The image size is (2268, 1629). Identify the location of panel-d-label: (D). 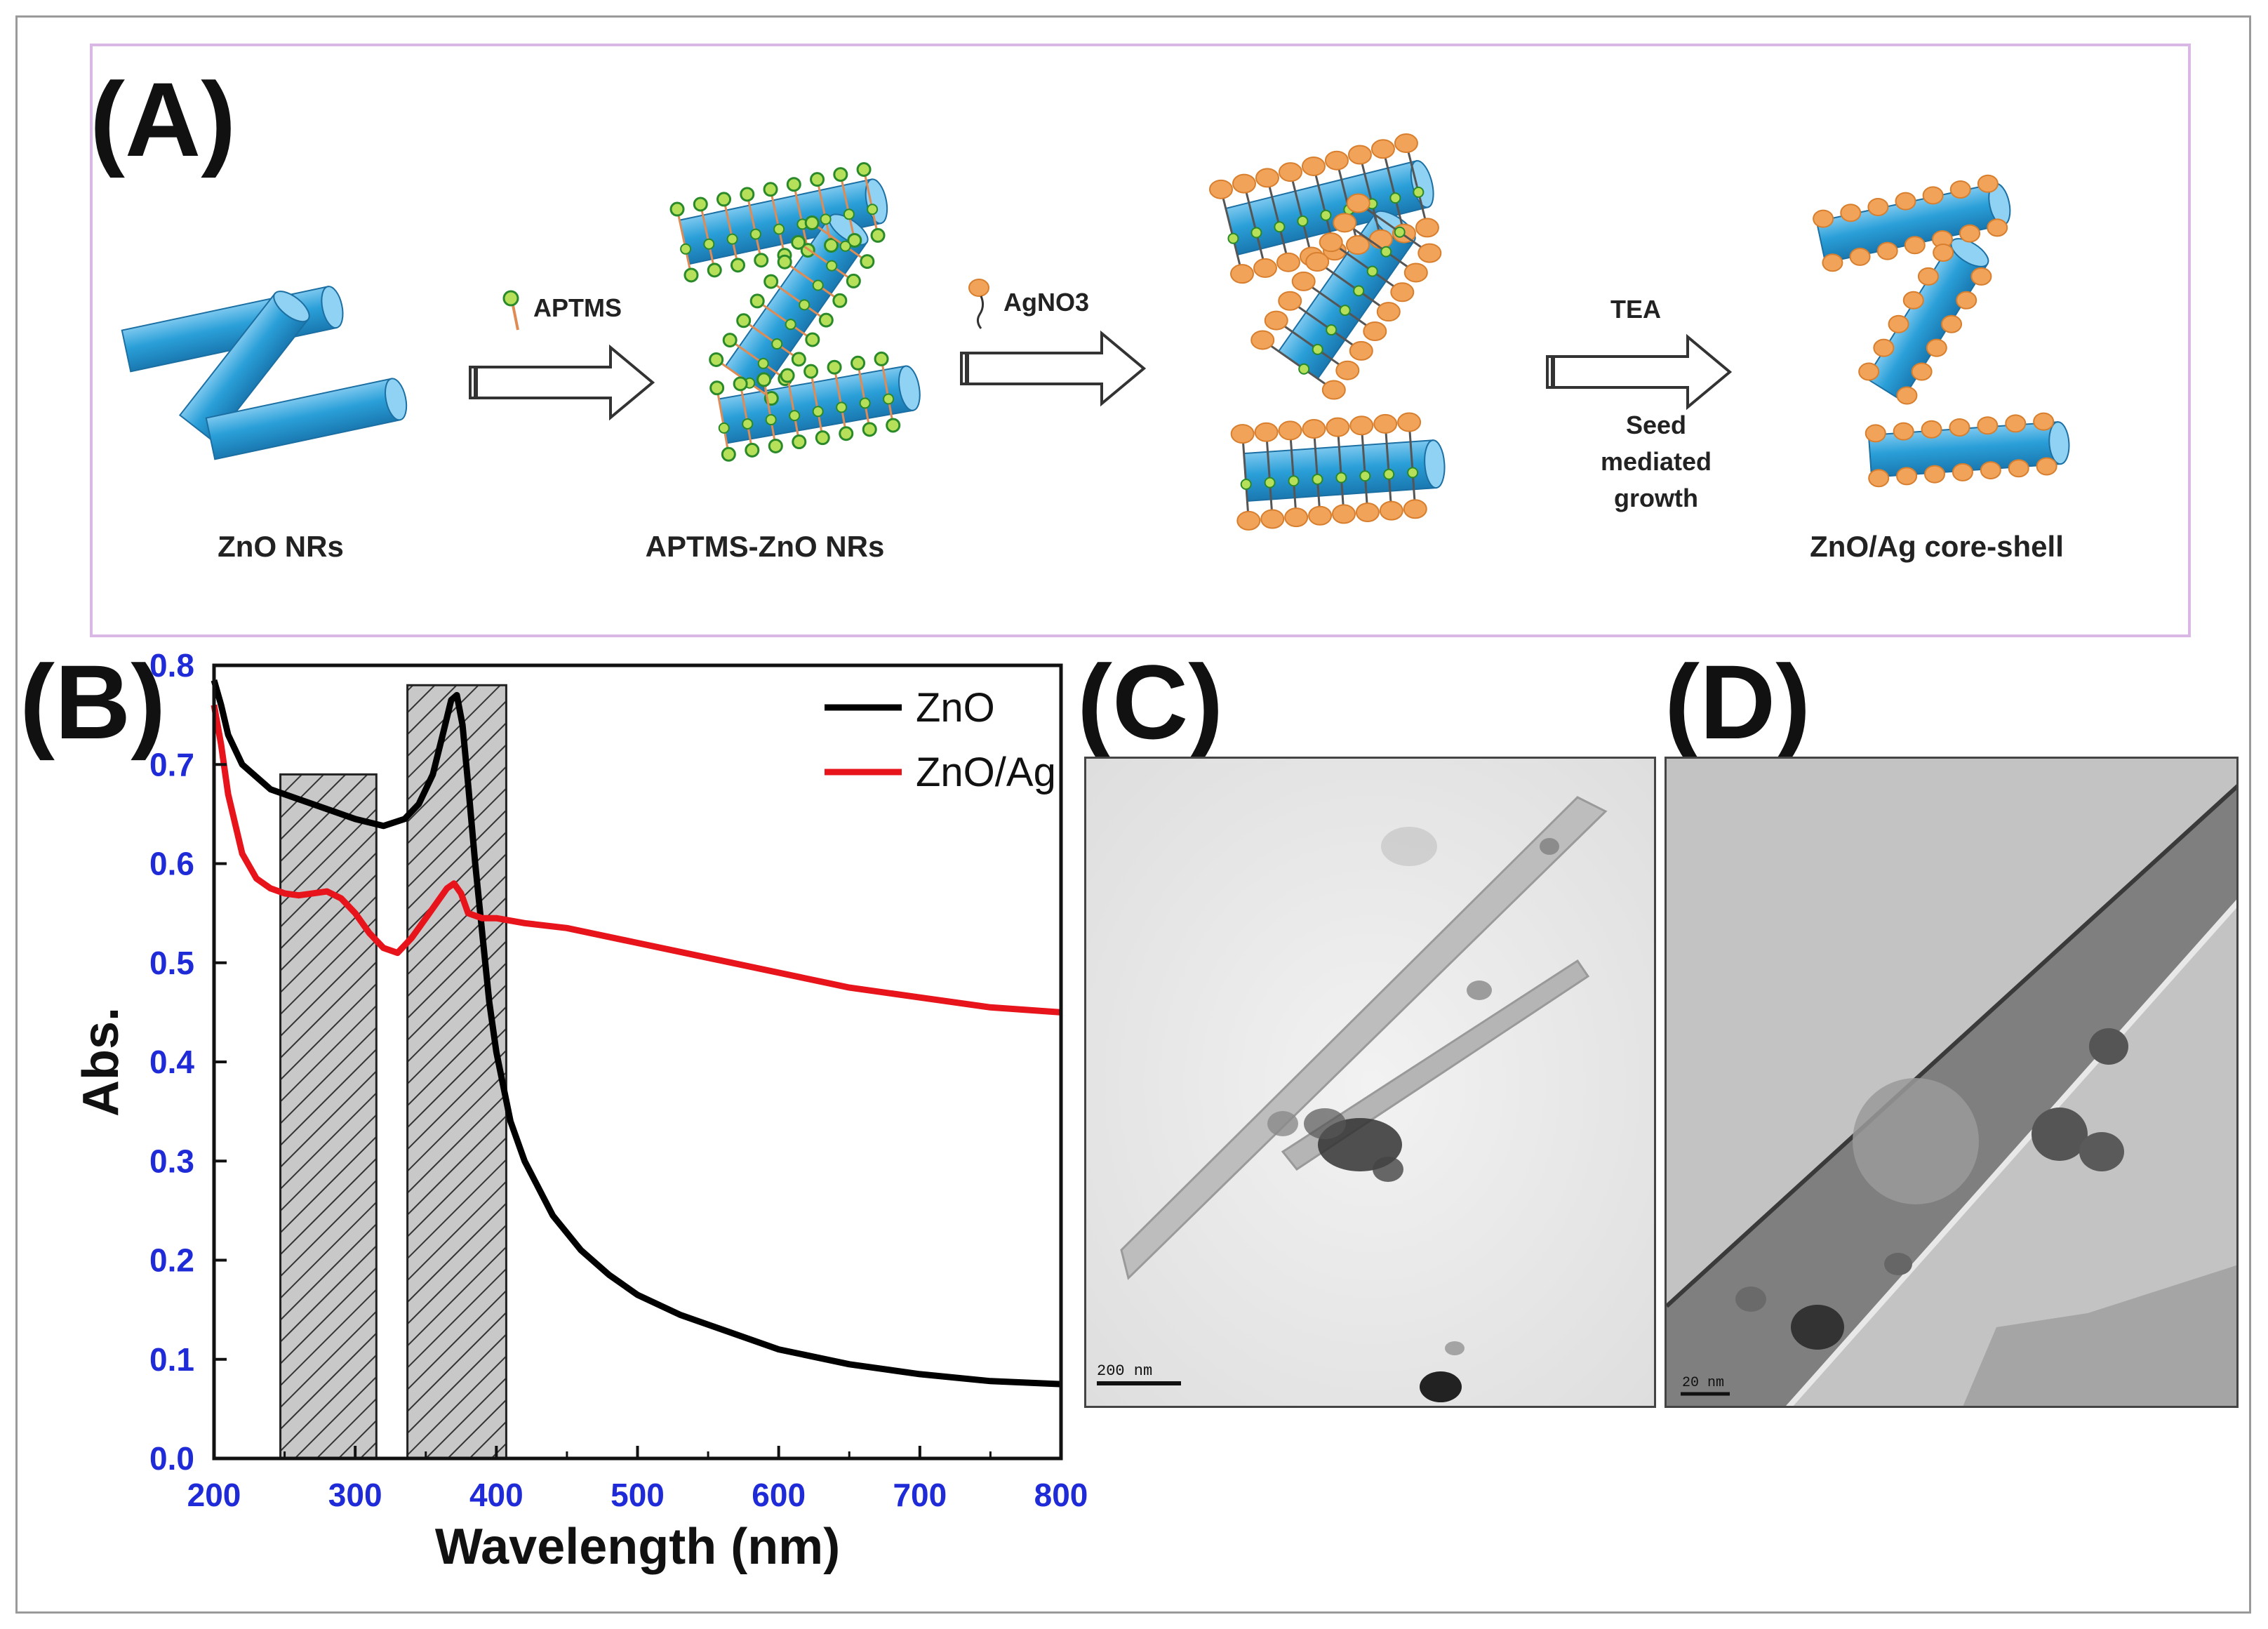
(1738, 702).